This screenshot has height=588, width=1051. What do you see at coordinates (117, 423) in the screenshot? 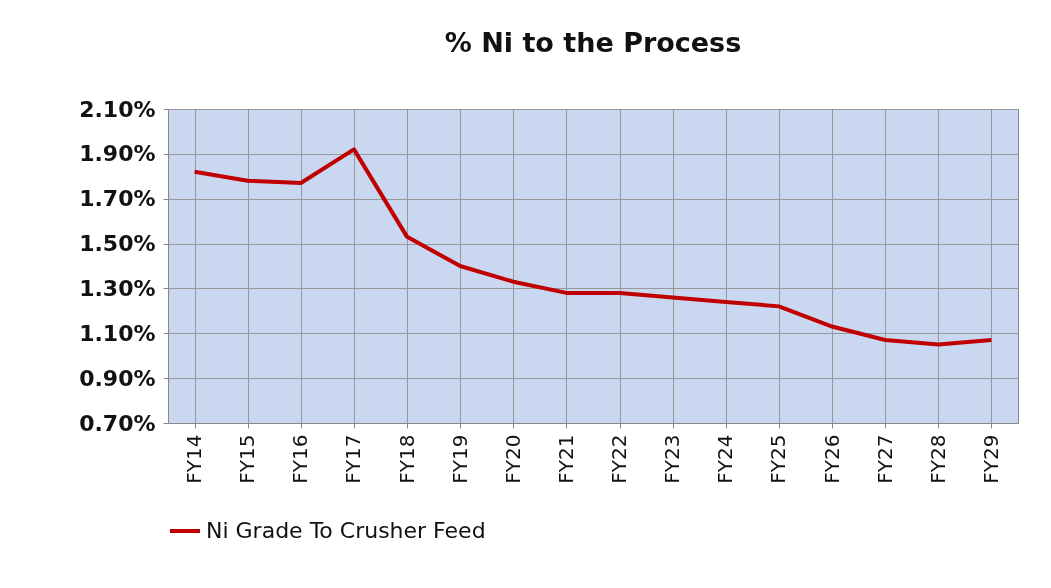
I see `y-tick-label: 0.70%` at bounding box center [117, 423].